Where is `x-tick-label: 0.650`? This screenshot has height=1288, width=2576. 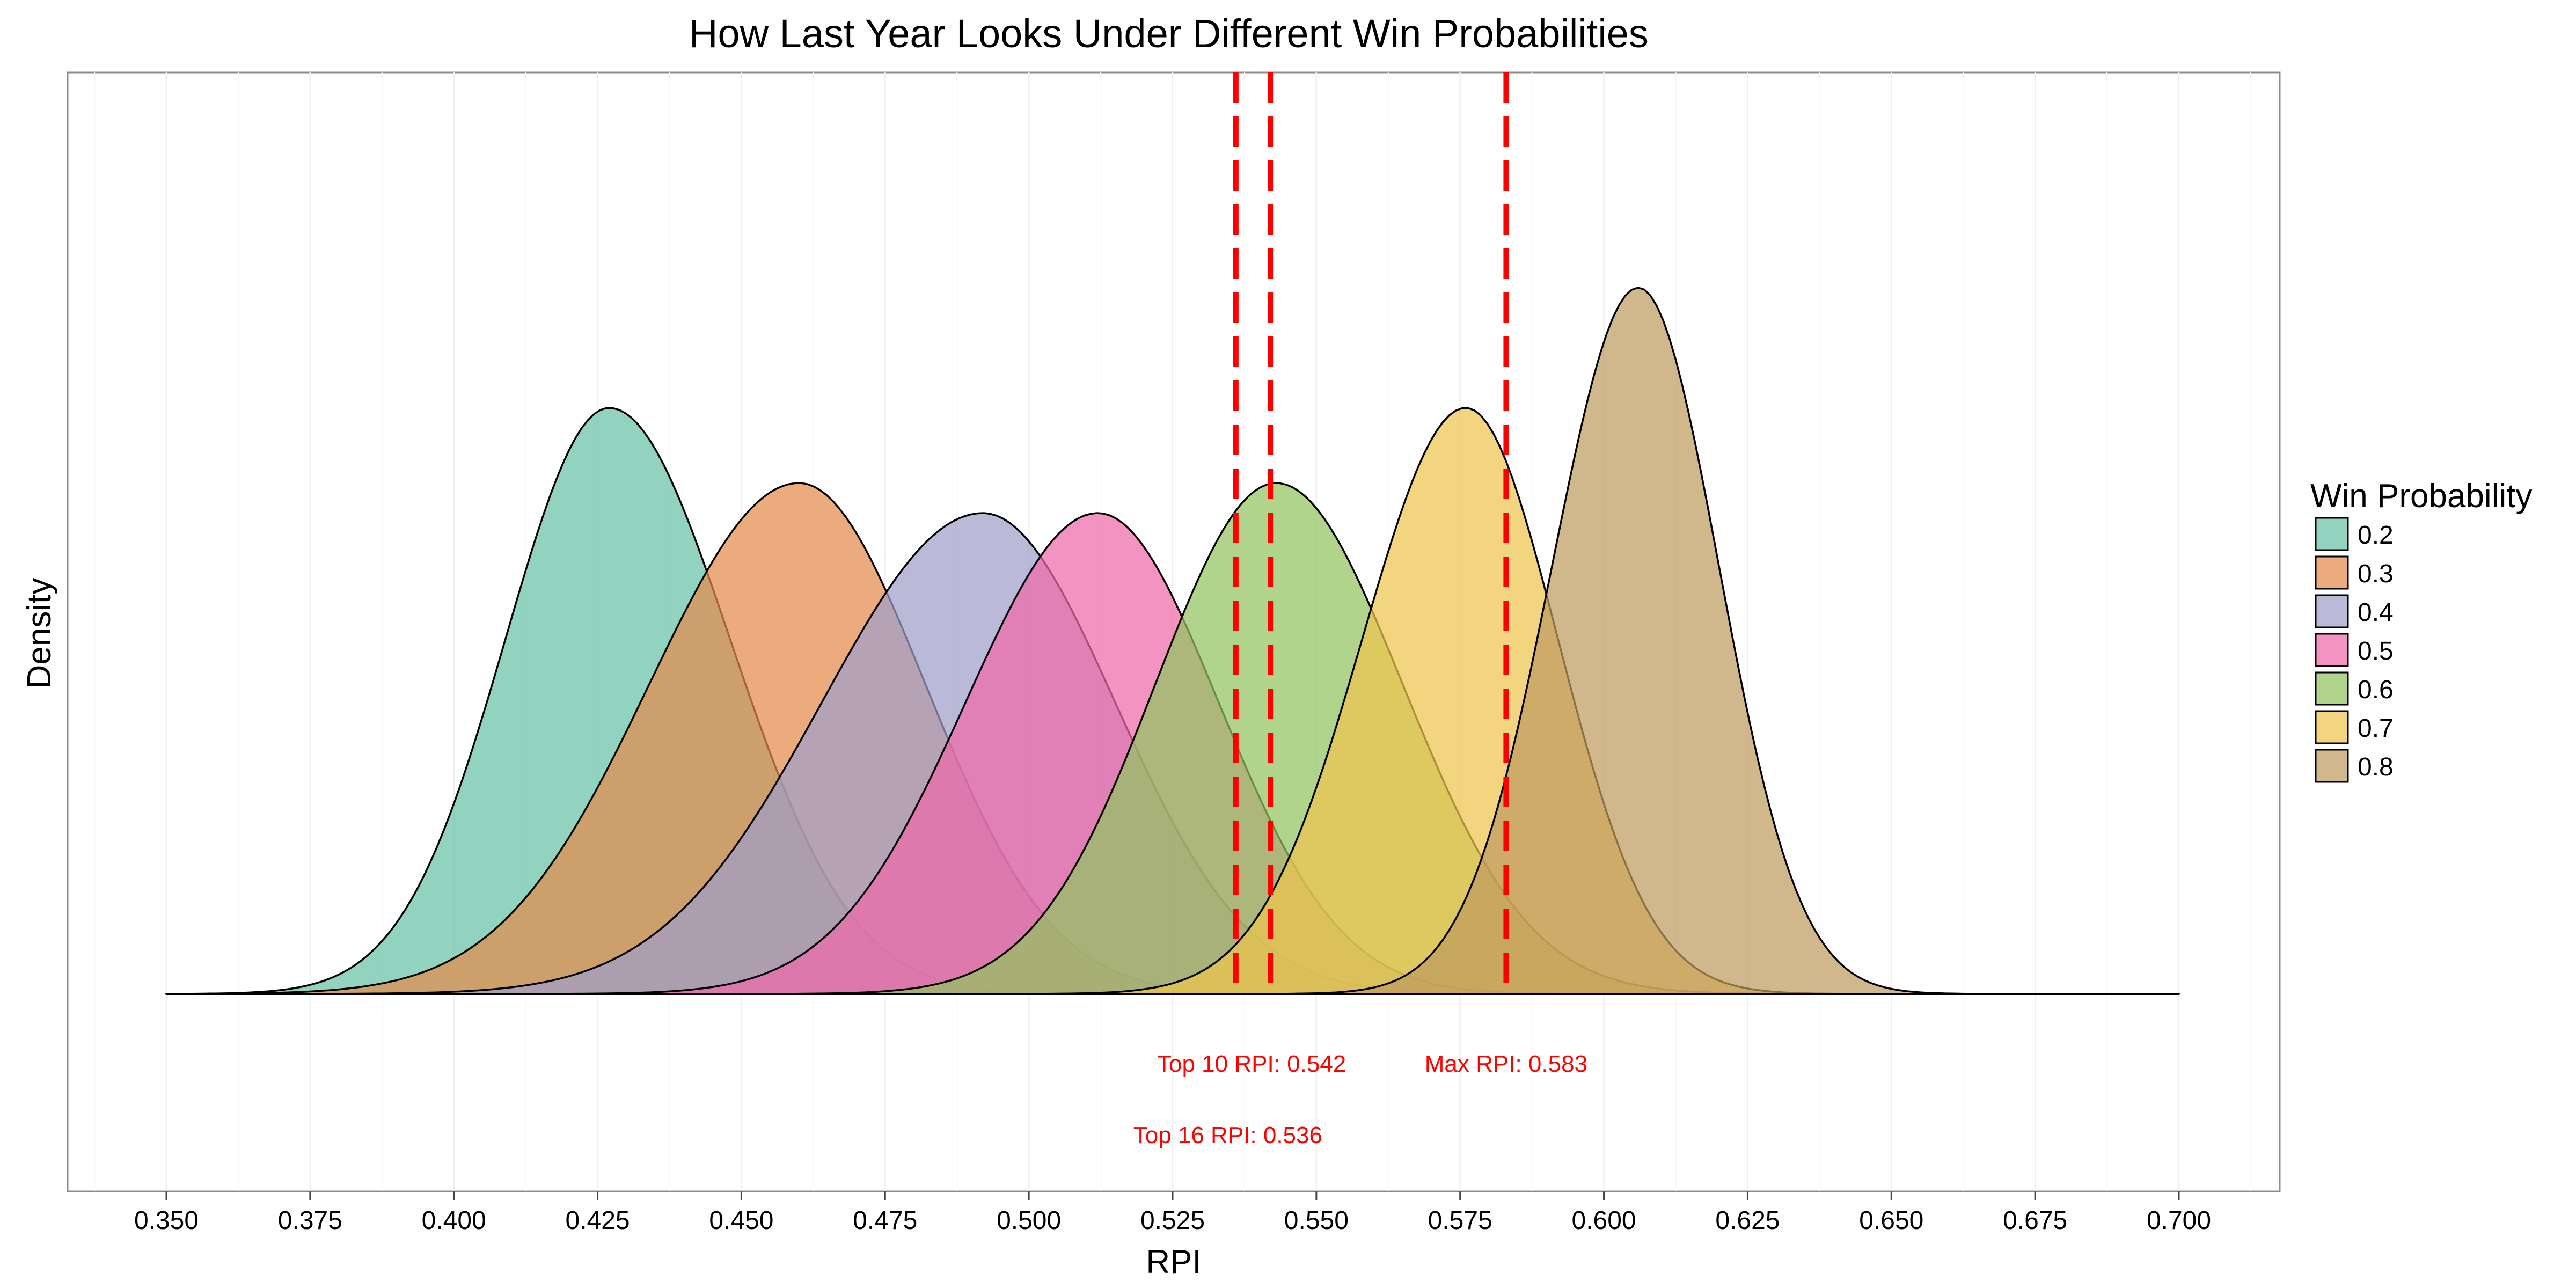
x-tick-label: 0.650 is located at coordinates (1891, 1220).